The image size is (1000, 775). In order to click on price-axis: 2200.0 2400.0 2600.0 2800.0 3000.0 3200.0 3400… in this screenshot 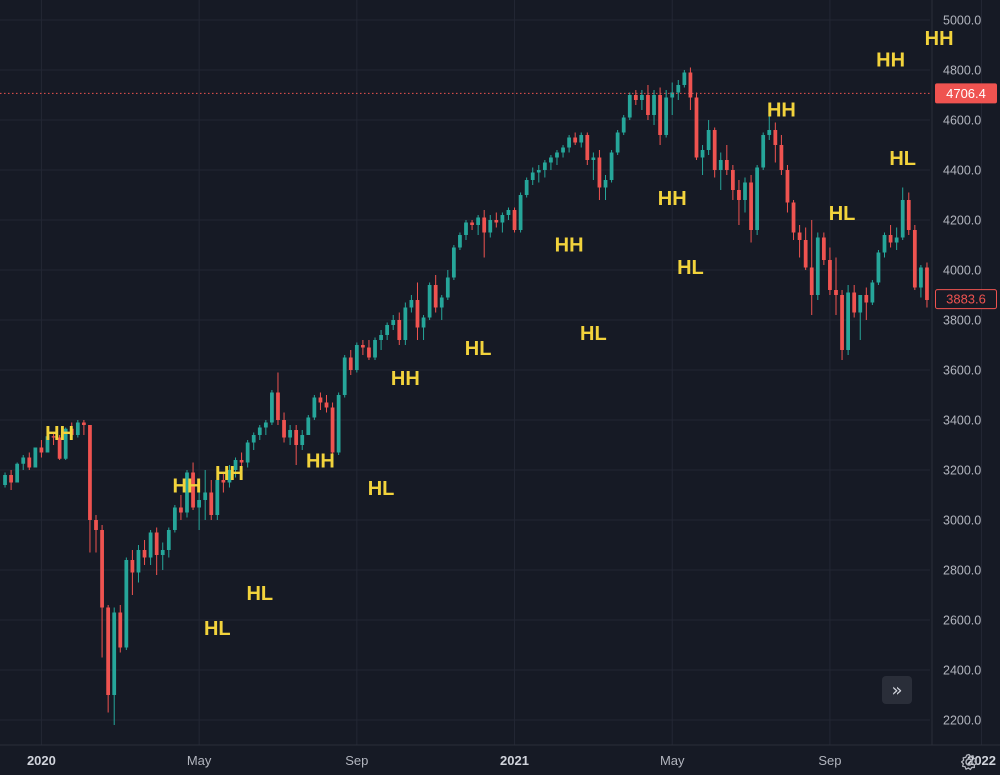, I will do `click(962, 371)`.